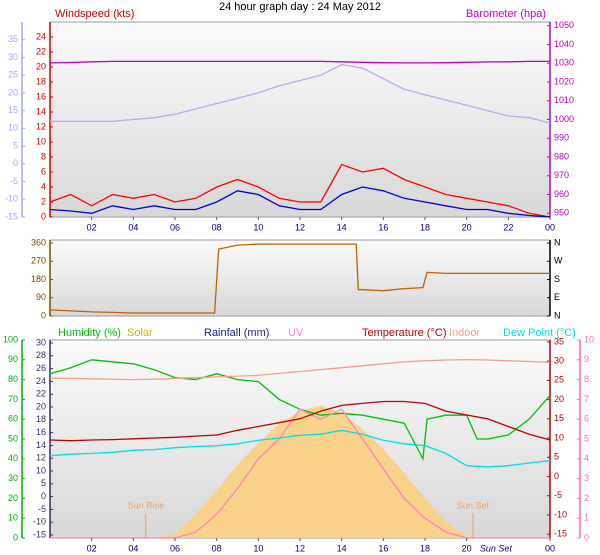 Image resolution: width=600 pixels, height=555 pixels. Describe the element at coordinates (342, 227) in the screenshot. I see `x-tick-label: 14` at that location.